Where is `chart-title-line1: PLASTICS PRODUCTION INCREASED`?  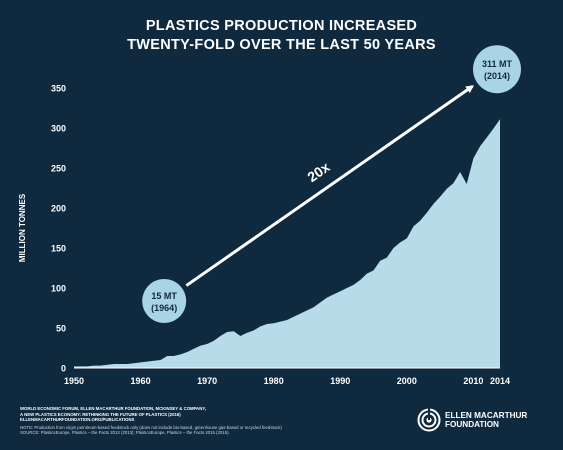
chart-title-line1: PLASTICS PRODUCTION INCREASED is located at coordinates (281, 26).